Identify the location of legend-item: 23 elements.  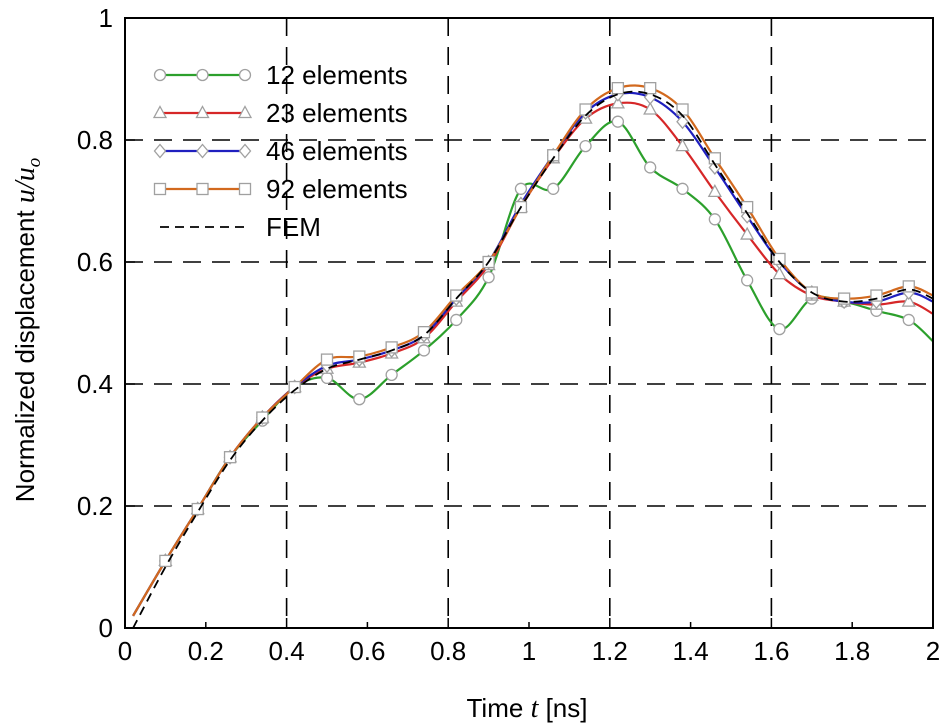
(280, 113).